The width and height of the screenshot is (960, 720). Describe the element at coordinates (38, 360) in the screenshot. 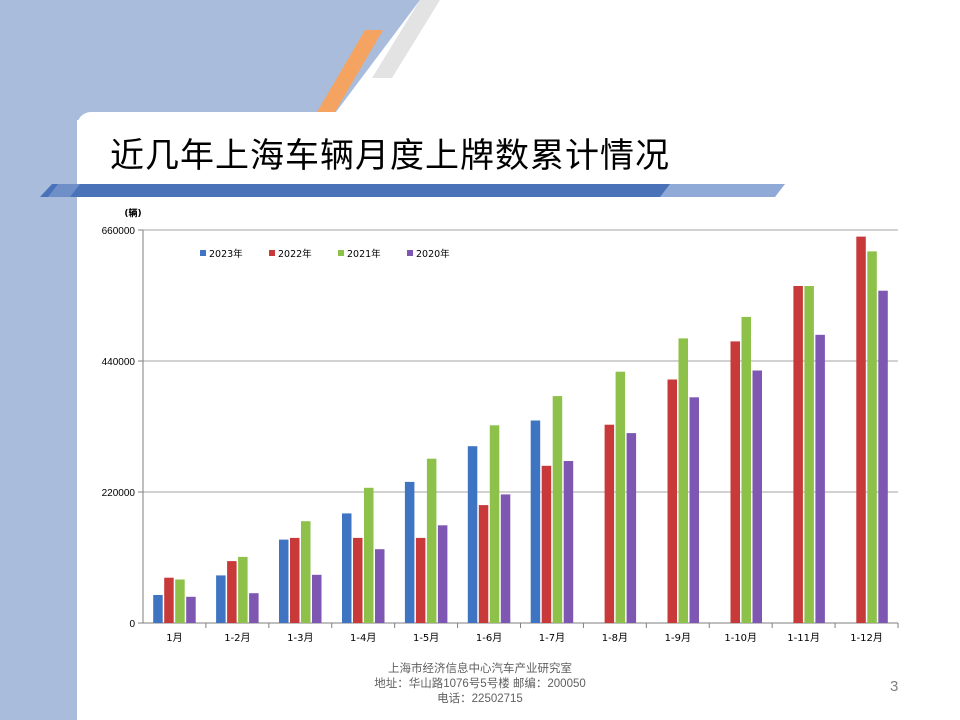

I see `left-side-band` at that location.